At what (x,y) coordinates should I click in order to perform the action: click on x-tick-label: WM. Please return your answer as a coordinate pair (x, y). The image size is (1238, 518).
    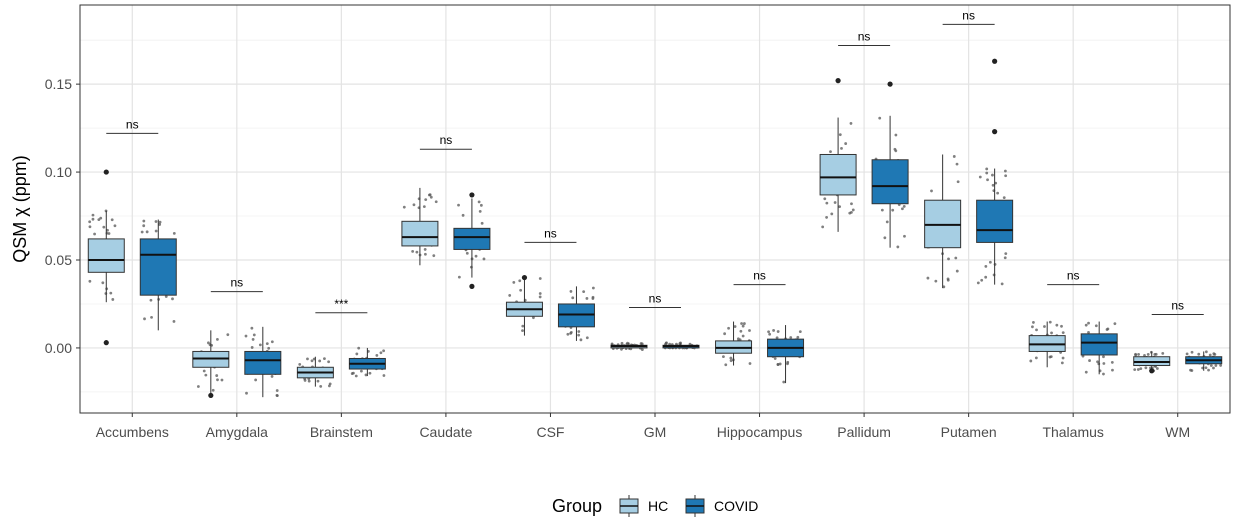
    Looking at the image, I should click on (1177, 432).